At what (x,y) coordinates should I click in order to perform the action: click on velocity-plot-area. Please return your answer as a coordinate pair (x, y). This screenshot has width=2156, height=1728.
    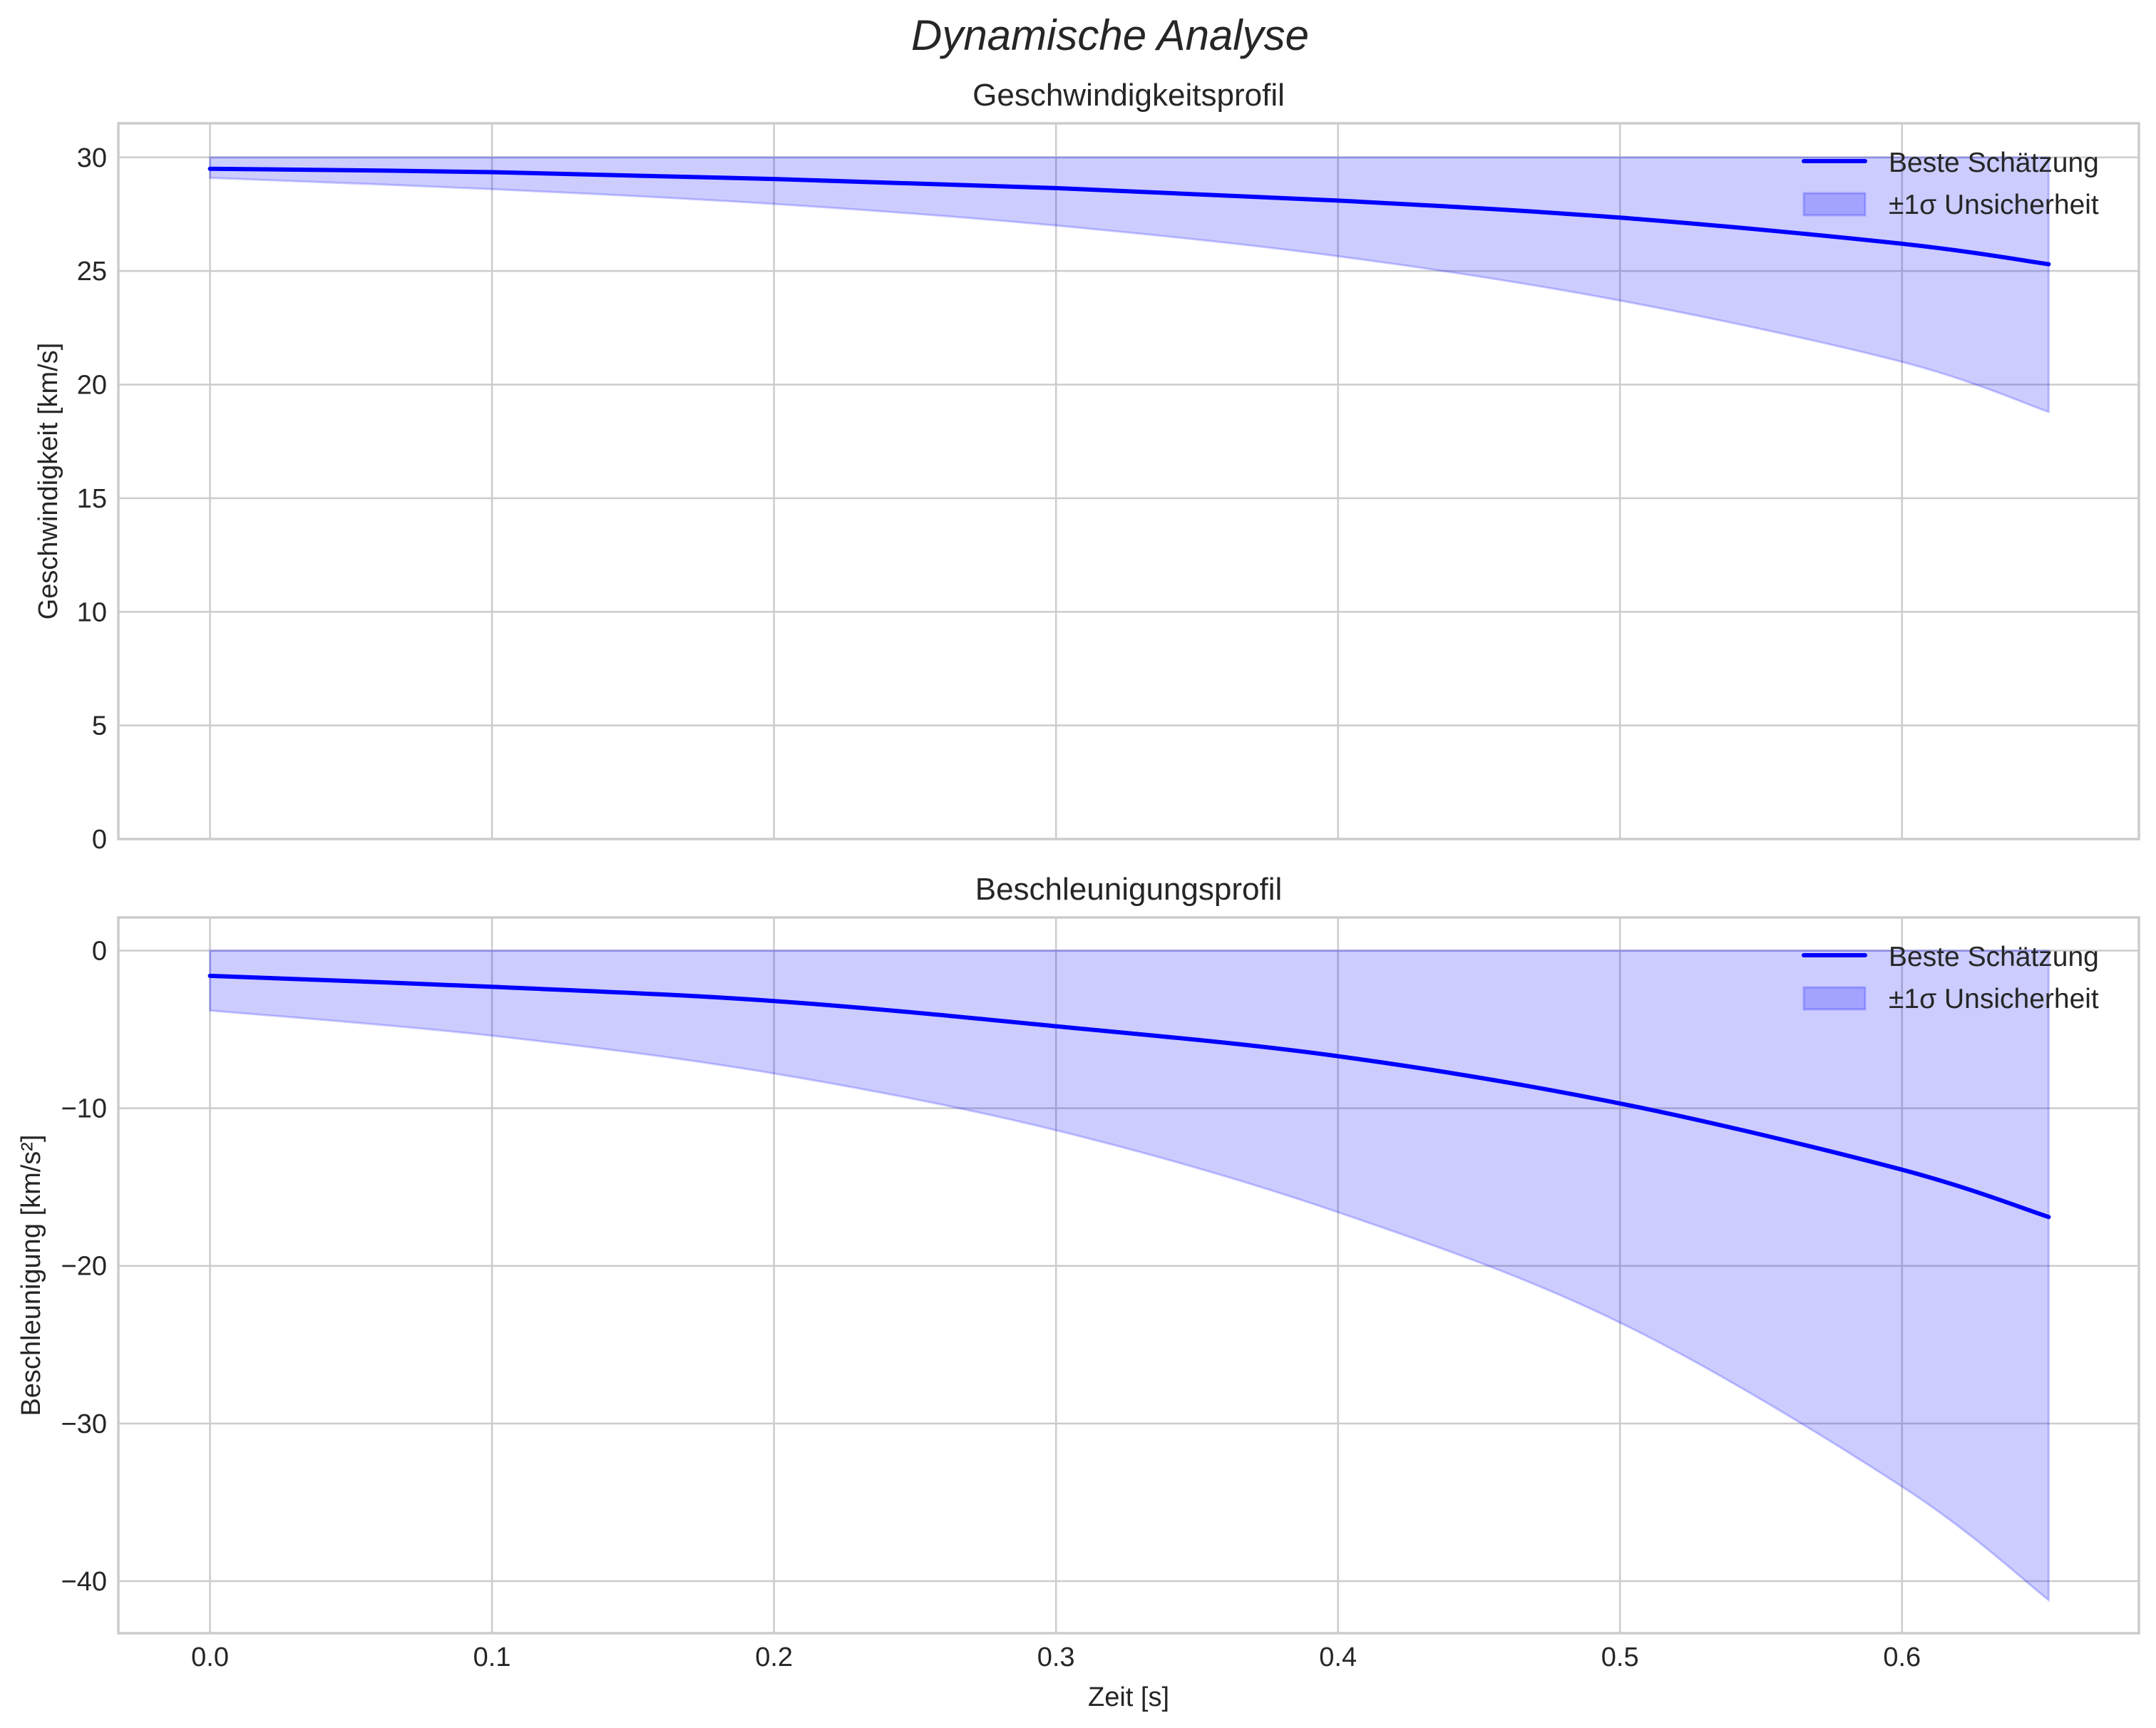
    Looking at the image, I should click on (1129, 284).